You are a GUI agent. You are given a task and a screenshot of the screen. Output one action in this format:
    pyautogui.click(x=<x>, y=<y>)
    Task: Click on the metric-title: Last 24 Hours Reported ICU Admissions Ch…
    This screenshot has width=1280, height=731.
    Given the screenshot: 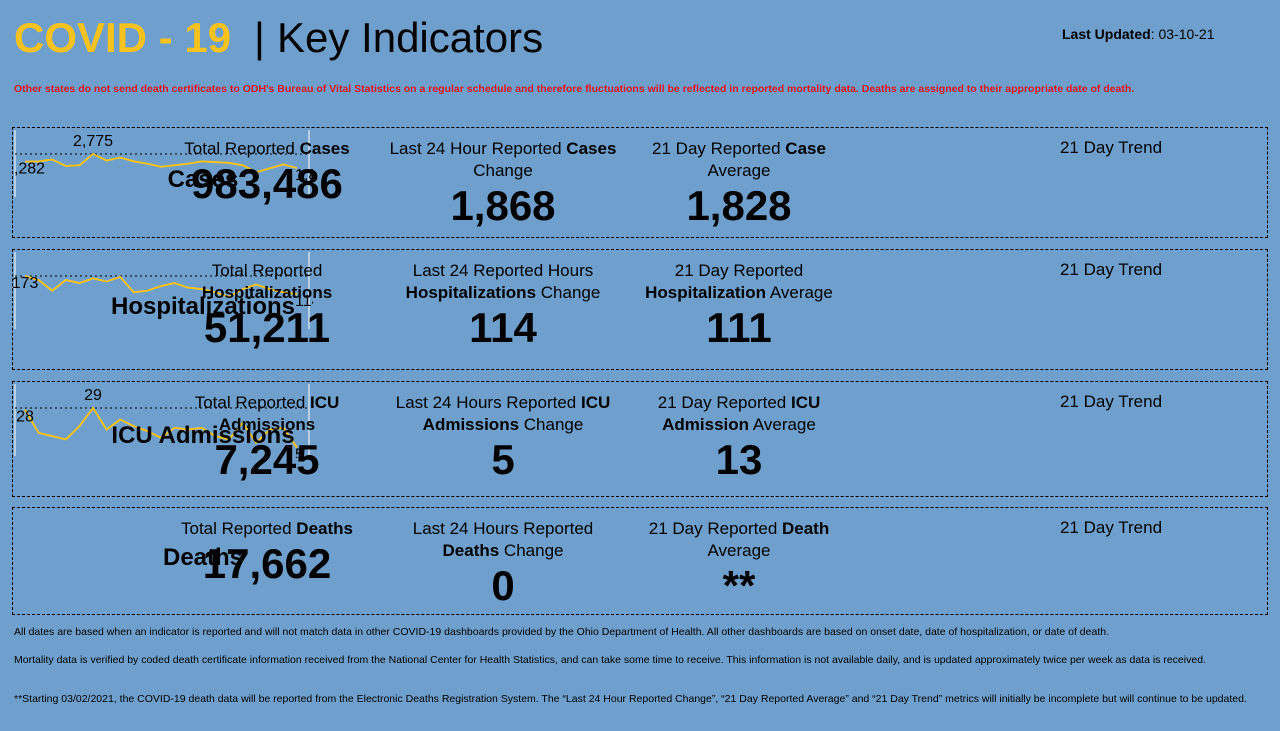 What is the action you would take?
    pyautogui.click(x=503, y=414)
    